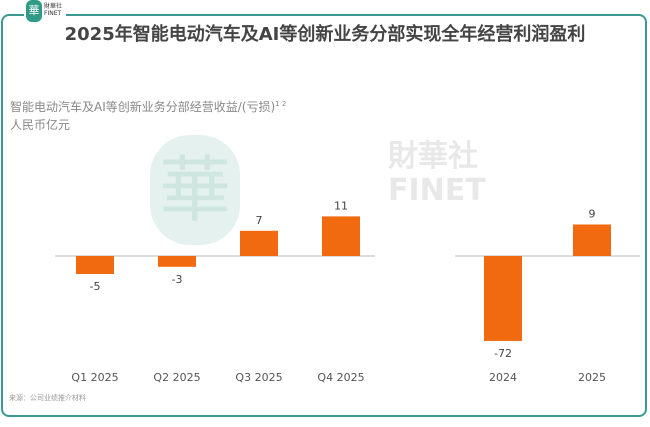  What do you see at coordinates (340, 377) in the screenshot?
I see `category-label: Q4 2025` at bounding box center [340, 377].